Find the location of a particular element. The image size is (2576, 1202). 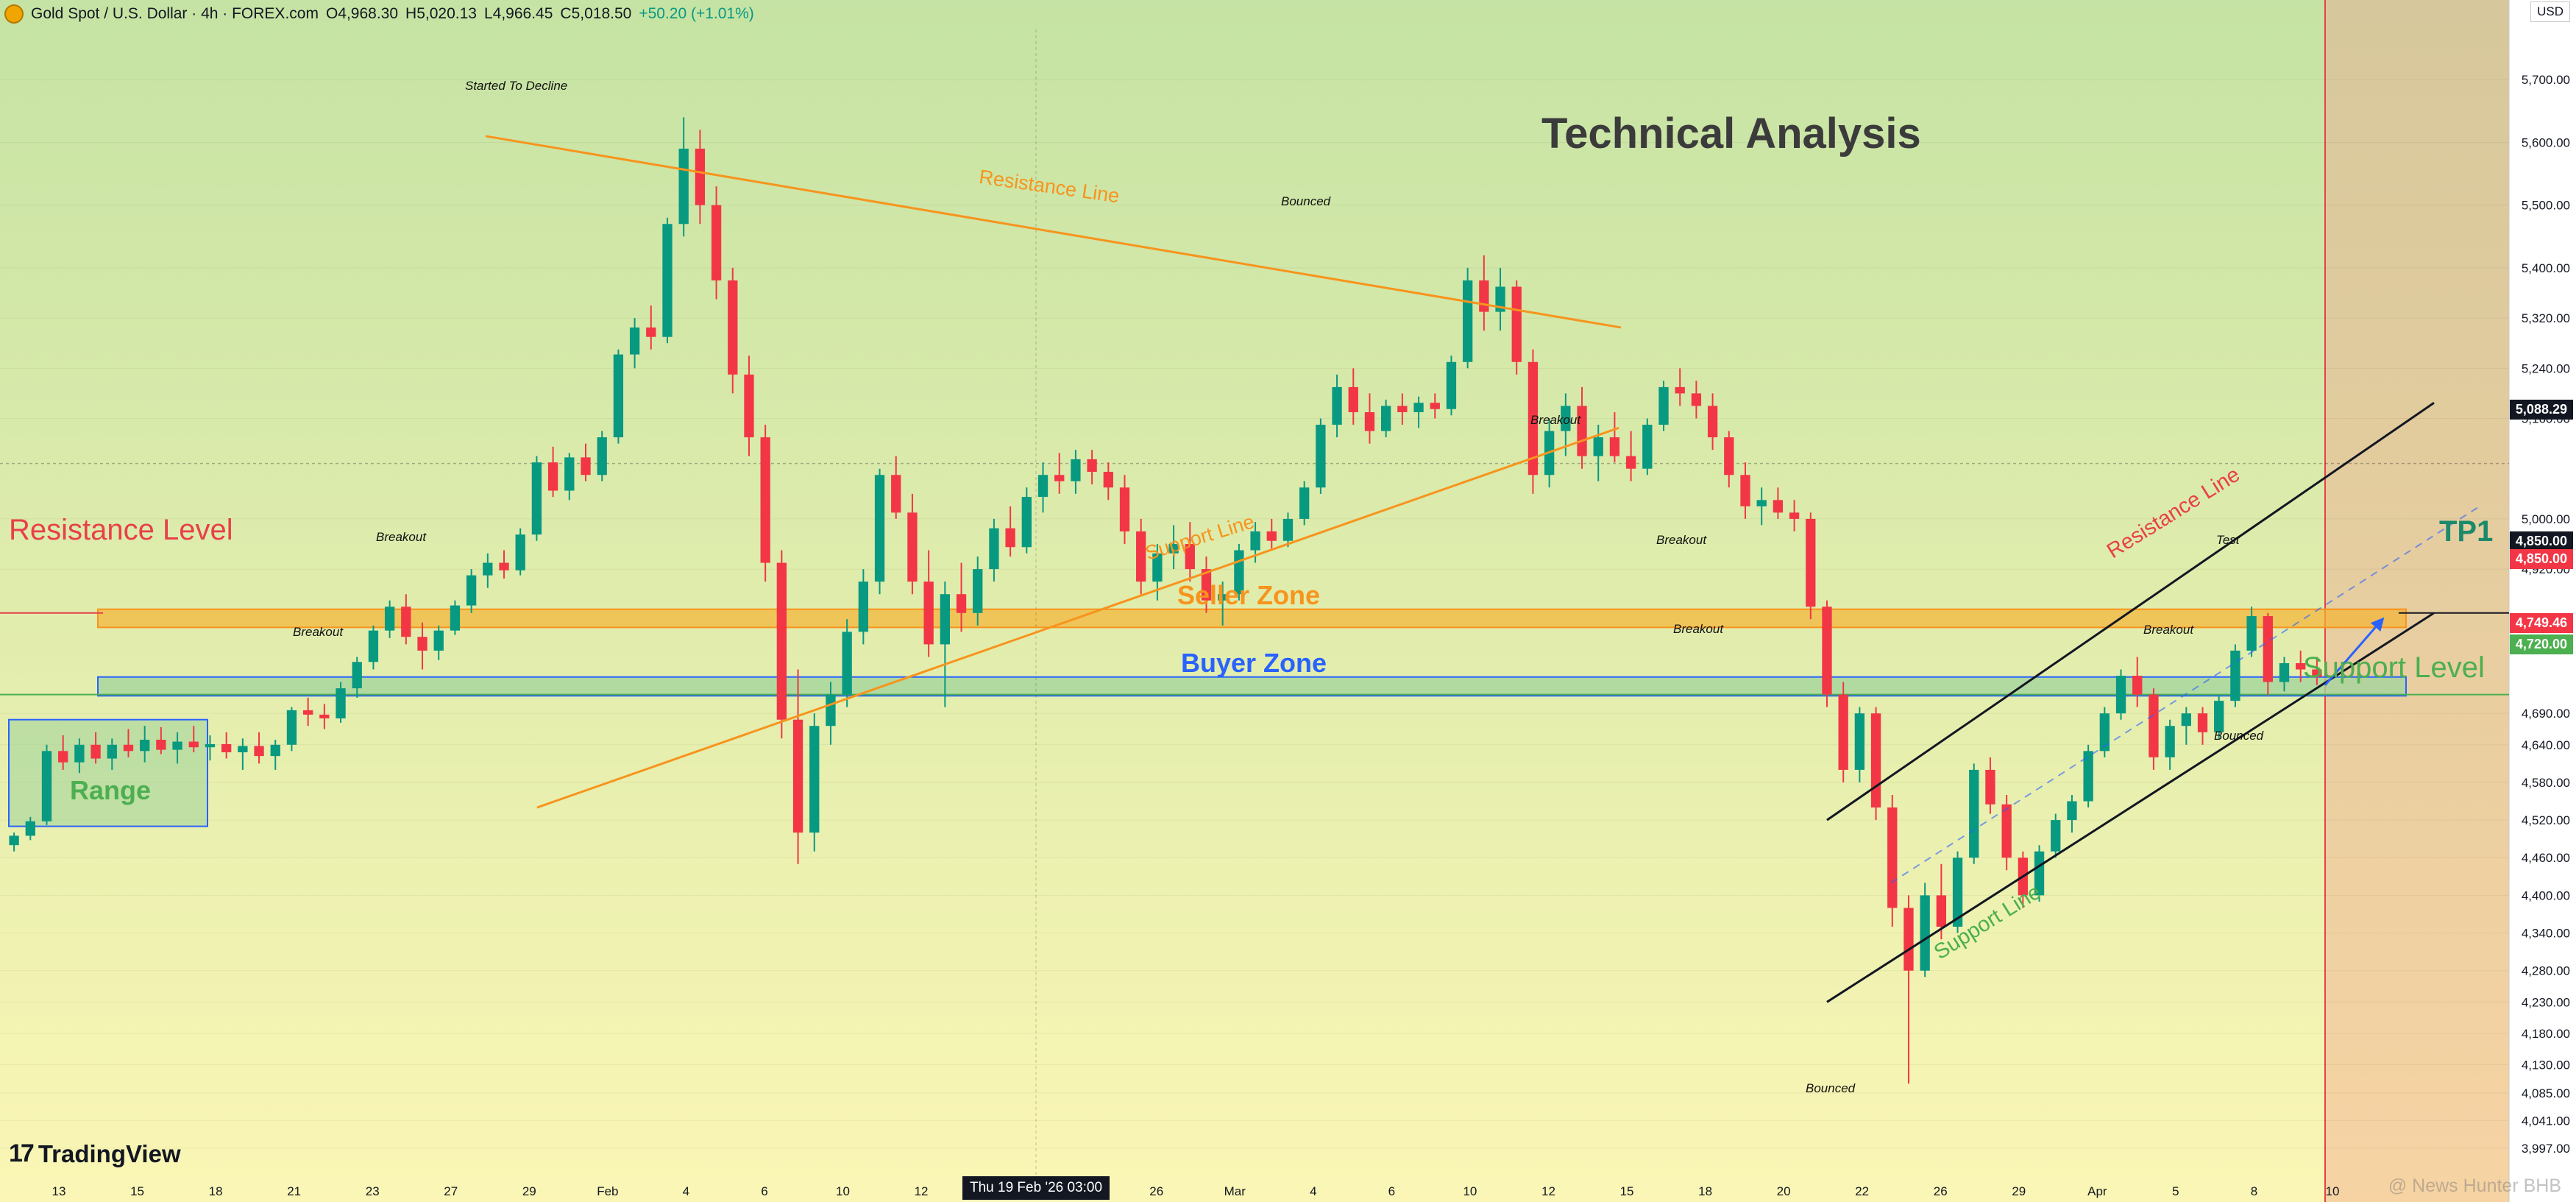

x-tick-label: 27 is located at coordinates (451, 1191).